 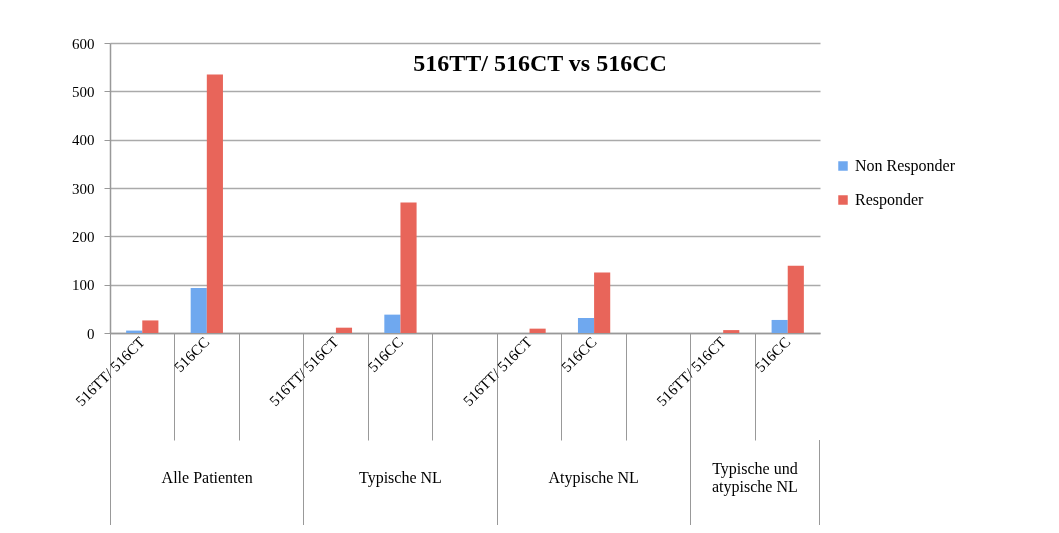 What do you see at coordinates (540, 63) in the screenshot?
I see `chart-title: 516TT/ 516CT vs 516CC` at bounding box center [540, 63].